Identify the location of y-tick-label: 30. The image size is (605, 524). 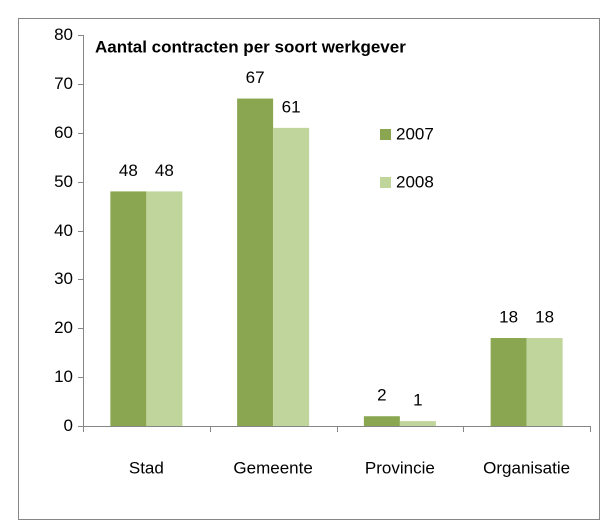
(63, 278).